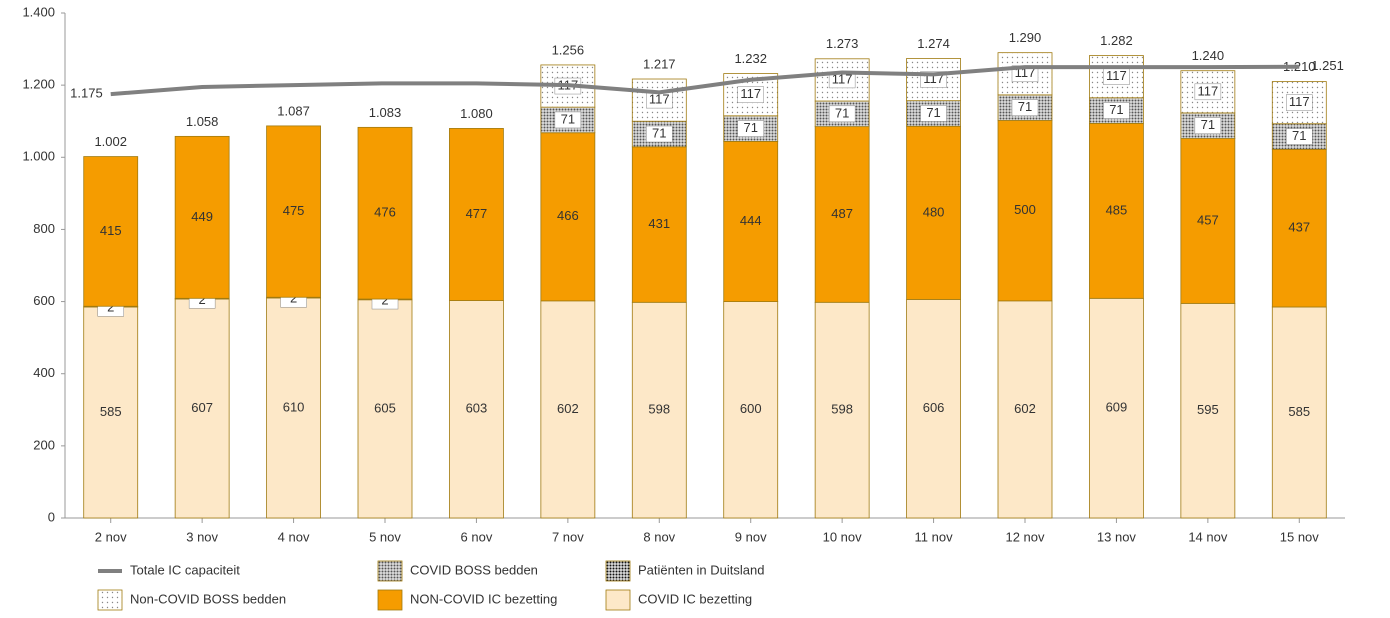  Describe the element at coordinates (568, 536) in the screenshot. I see `x-tick-label: 7 nov` at that location.